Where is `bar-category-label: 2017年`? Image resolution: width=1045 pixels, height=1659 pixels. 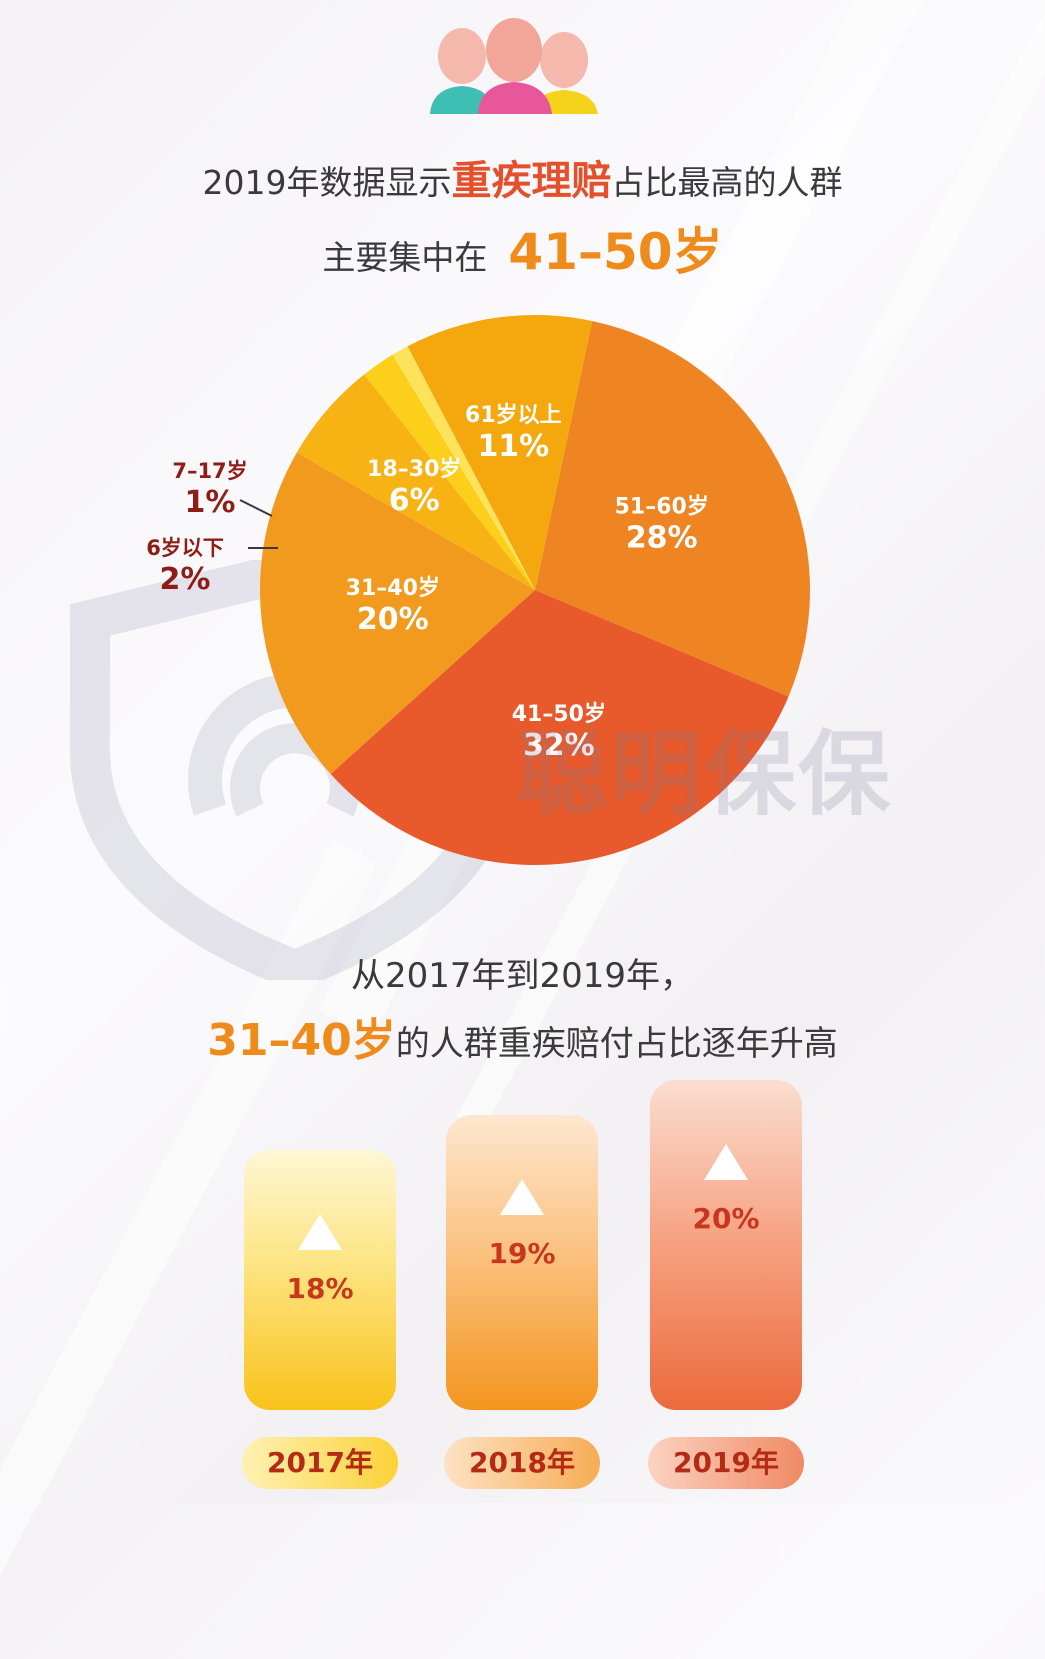 bar-category-label: 2017年 is located at coordinates (320, 1463).